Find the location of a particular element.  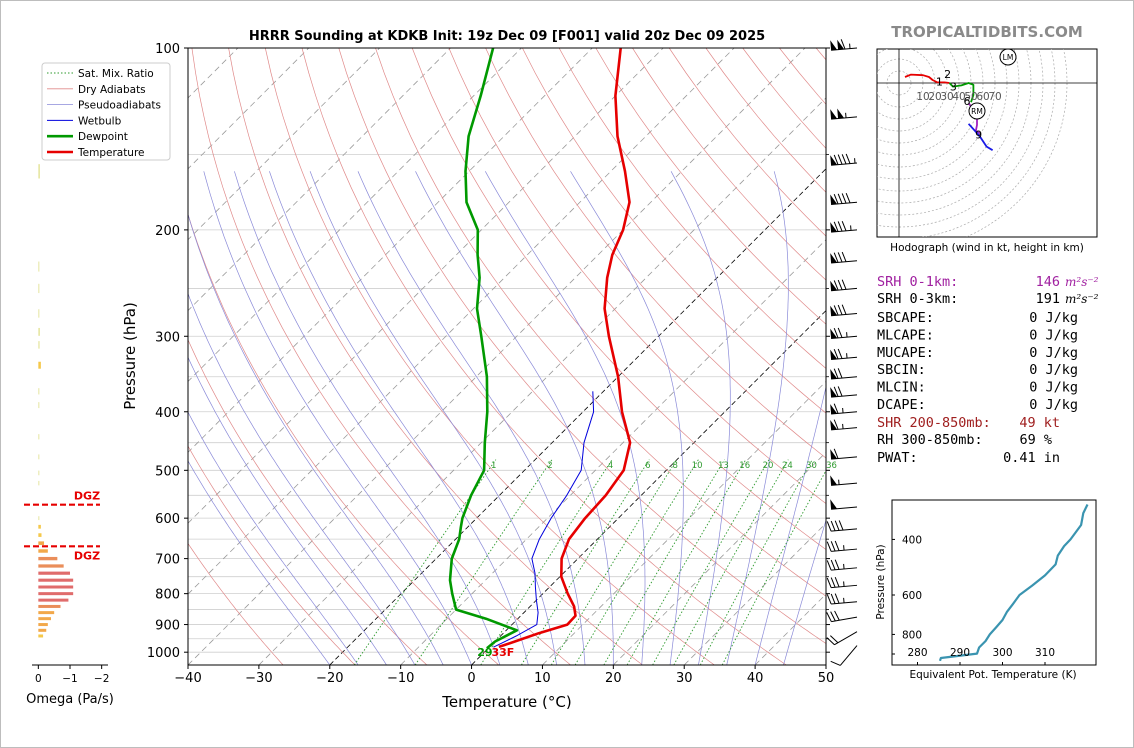

y-tick-label: 400 is located at coordinates (167, 413).